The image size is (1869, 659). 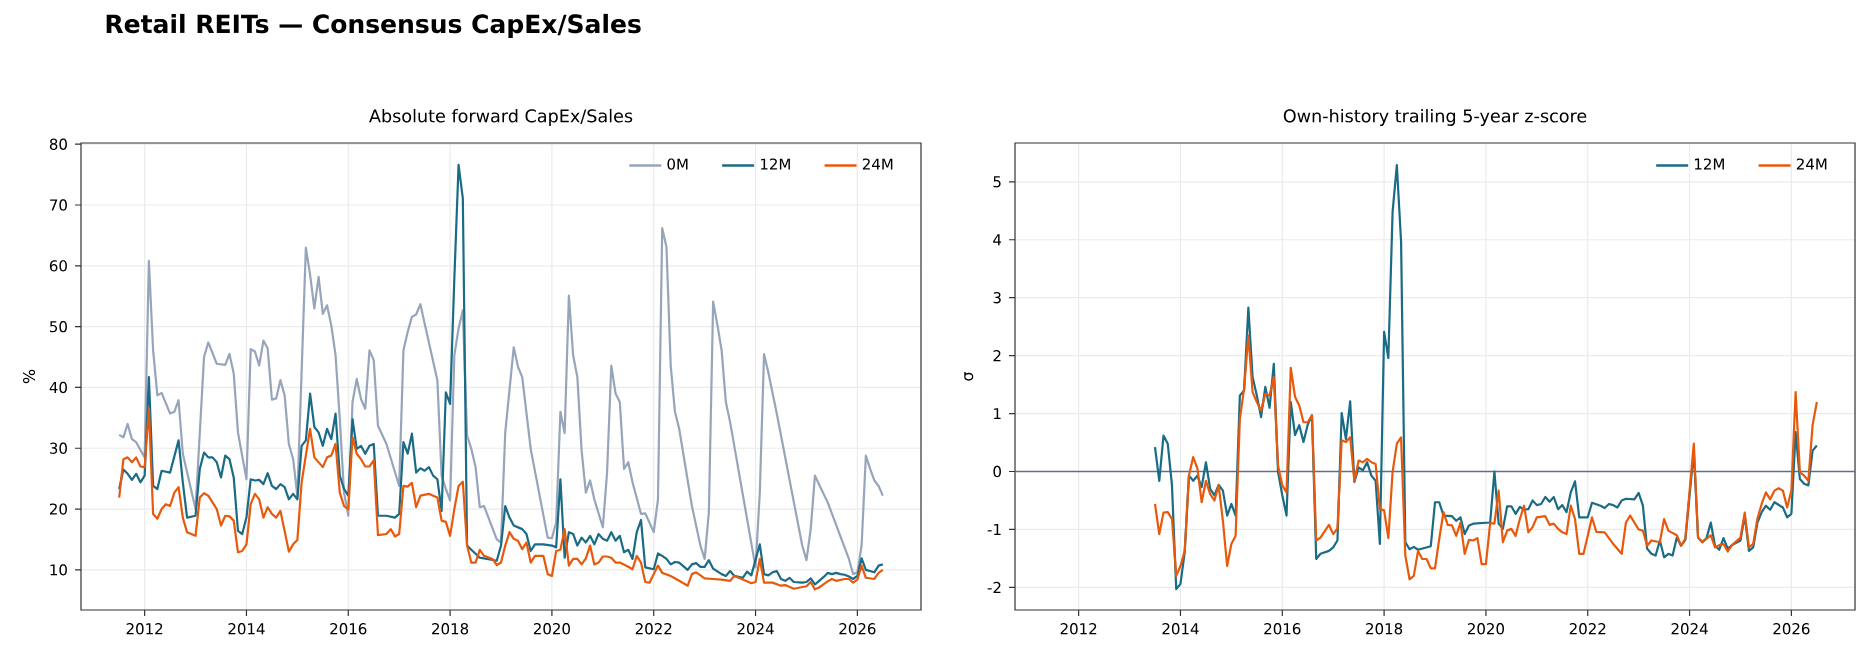 What do you see at coordinates (997, 182) in the screenshot?
I see `y-tick-label: 5` at bounding box center [997, 182].